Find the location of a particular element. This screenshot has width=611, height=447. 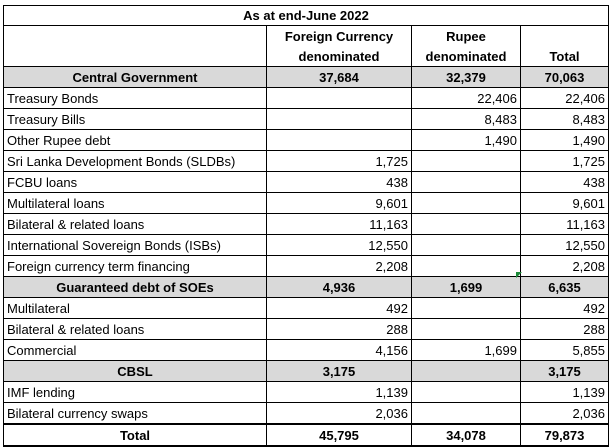

header-total-blank is located at coordinates (564, 35).